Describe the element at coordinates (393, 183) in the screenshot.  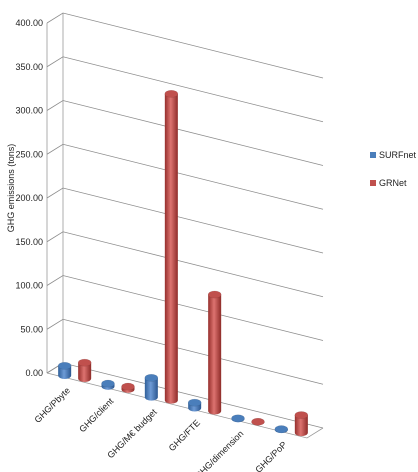
I see `legend-label-grnet: GRNet` at that location.